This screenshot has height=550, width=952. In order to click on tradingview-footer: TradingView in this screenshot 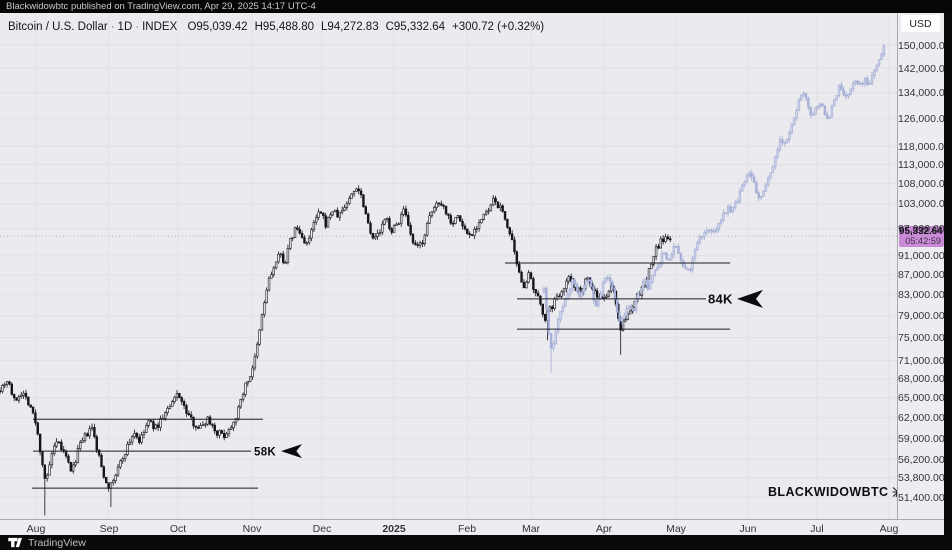, I will do `click(476, 542)`.